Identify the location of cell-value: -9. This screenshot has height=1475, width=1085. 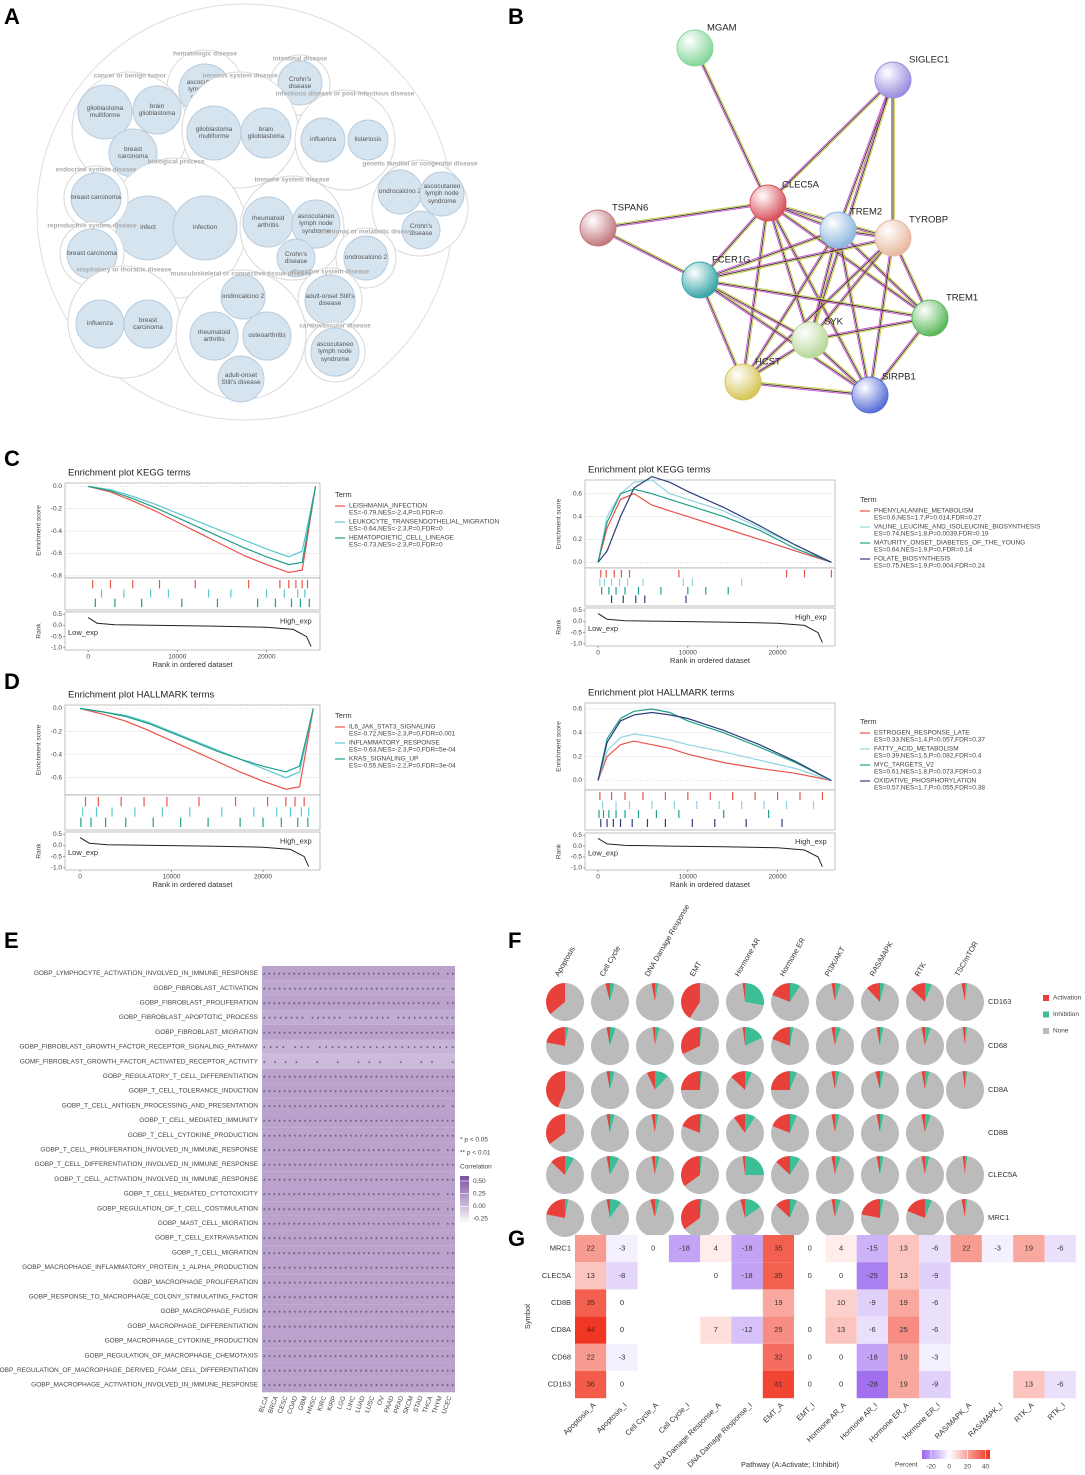
(935, 1384).